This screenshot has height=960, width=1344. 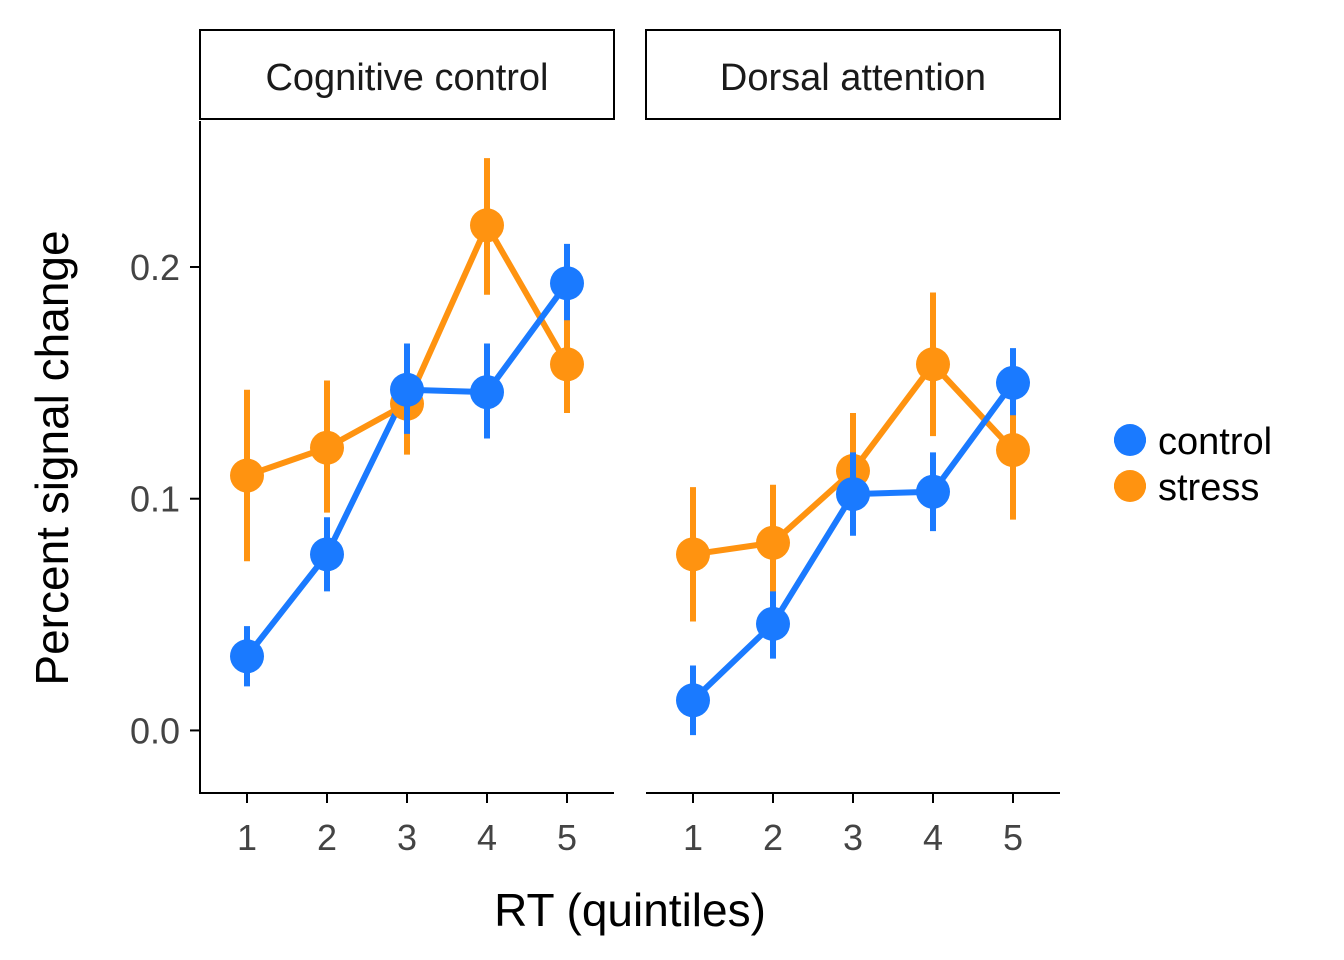 I want to click on legend-item-stress: stress, so click(x=1186, y=488).